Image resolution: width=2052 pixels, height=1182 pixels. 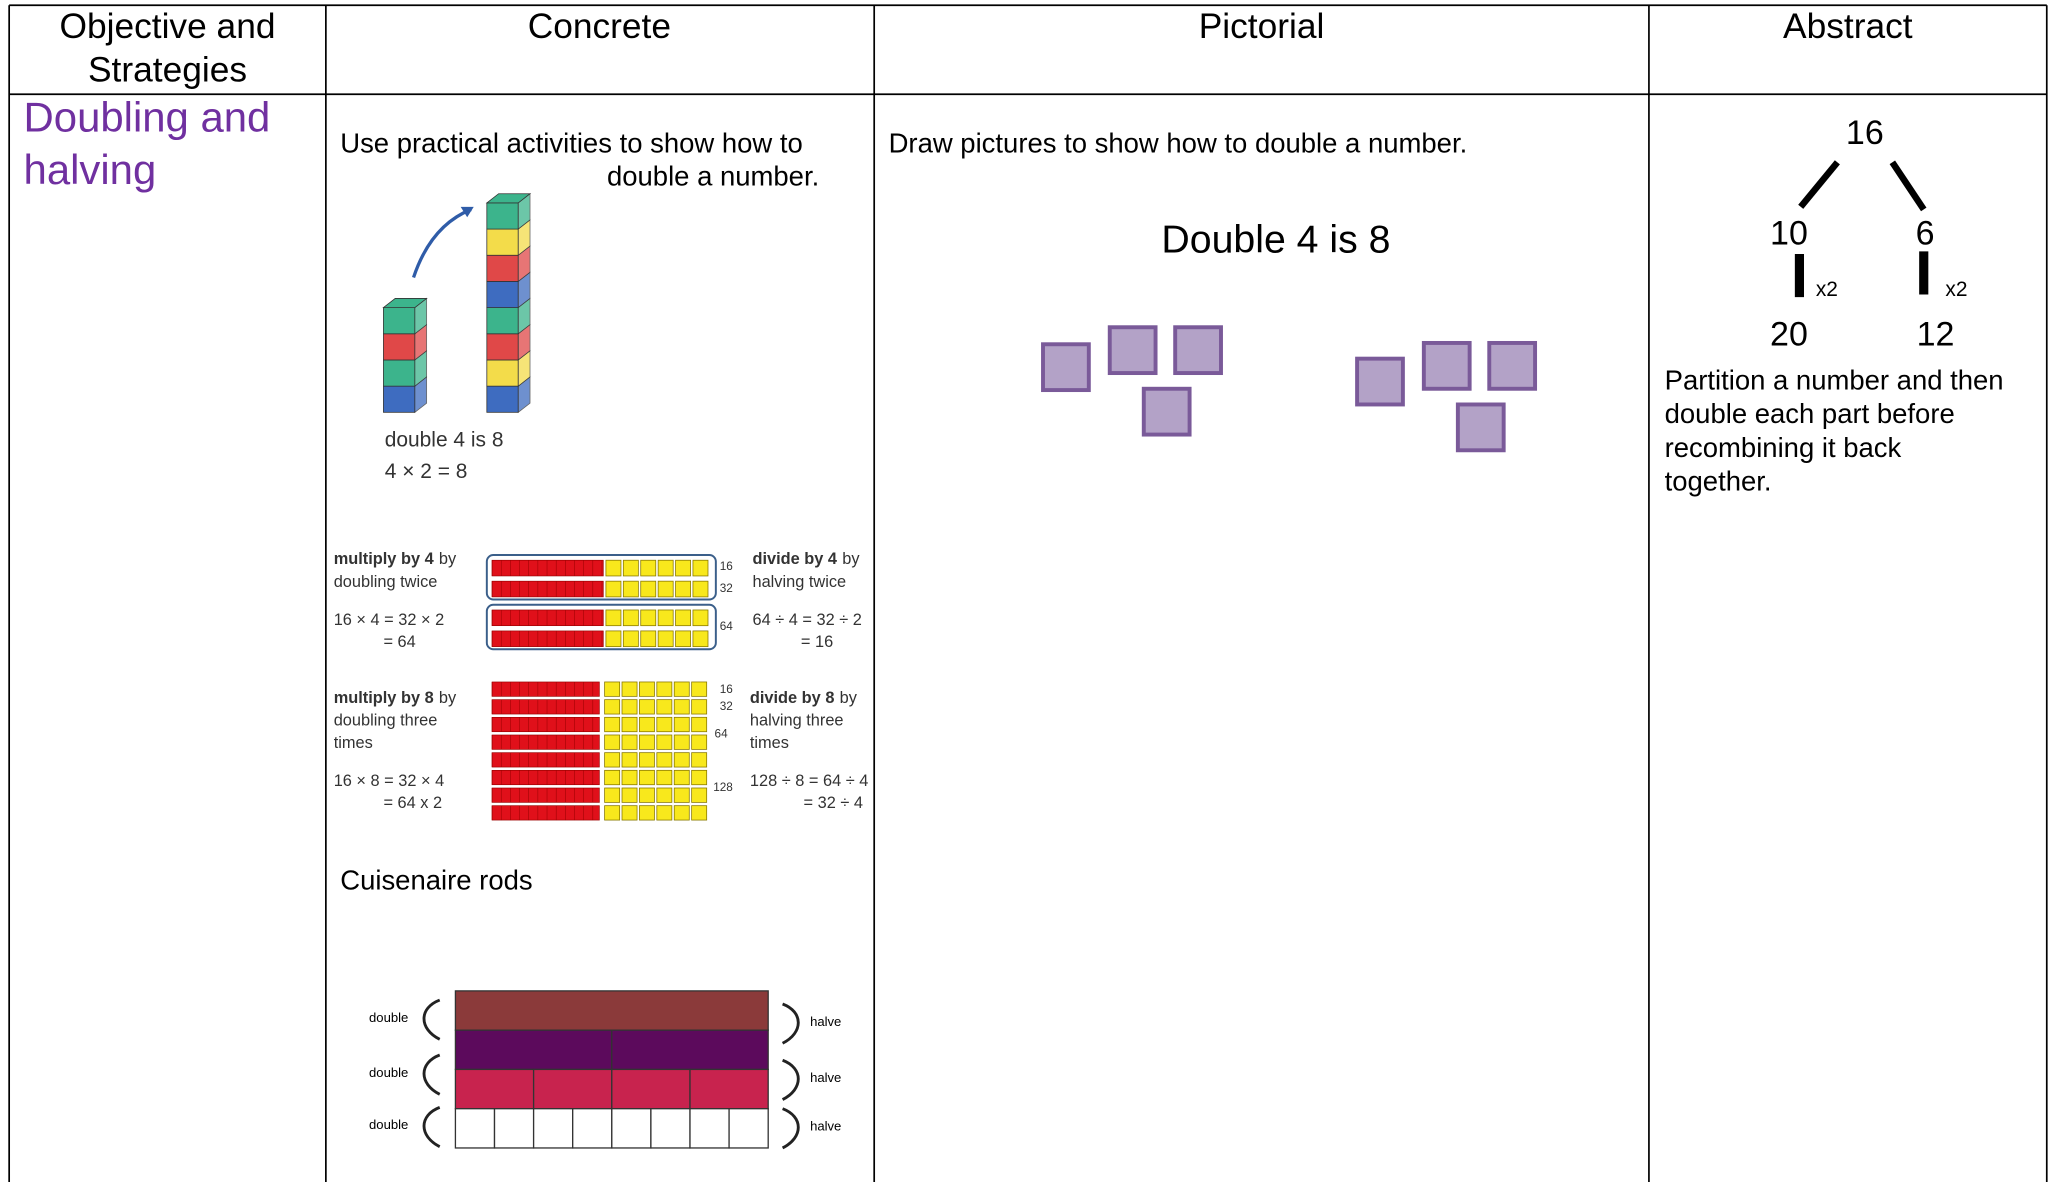 I want to click on objective-text: Doubling and, so click(x=147, y=116).